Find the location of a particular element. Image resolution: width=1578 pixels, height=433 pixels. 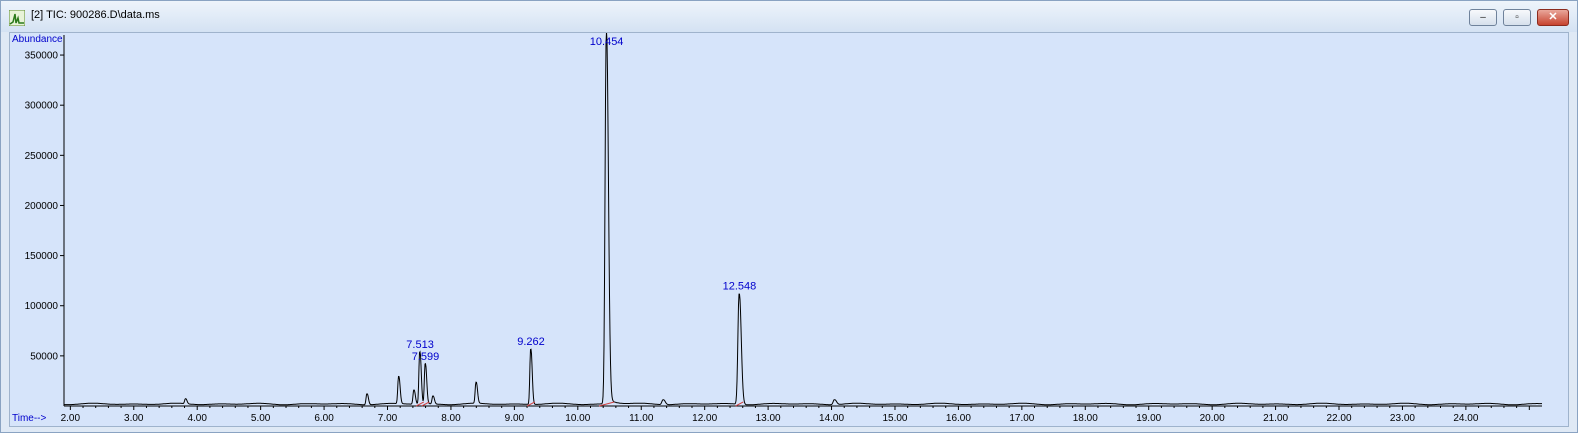

minimize-icon: – is located at coordinates (1483, 17).